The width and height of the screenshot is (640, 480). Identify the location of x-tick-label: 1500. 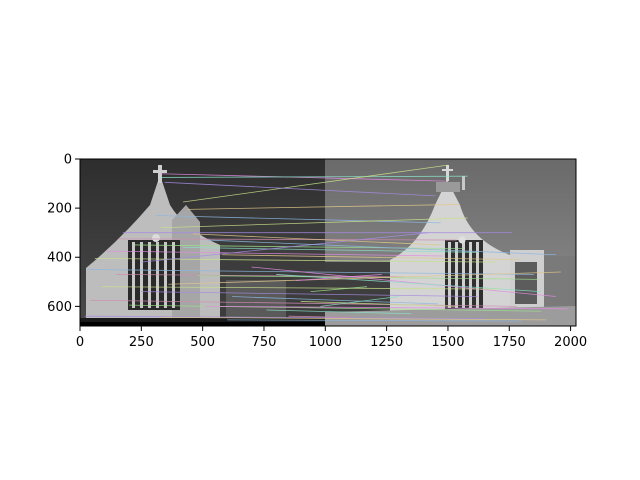
(447, 342).